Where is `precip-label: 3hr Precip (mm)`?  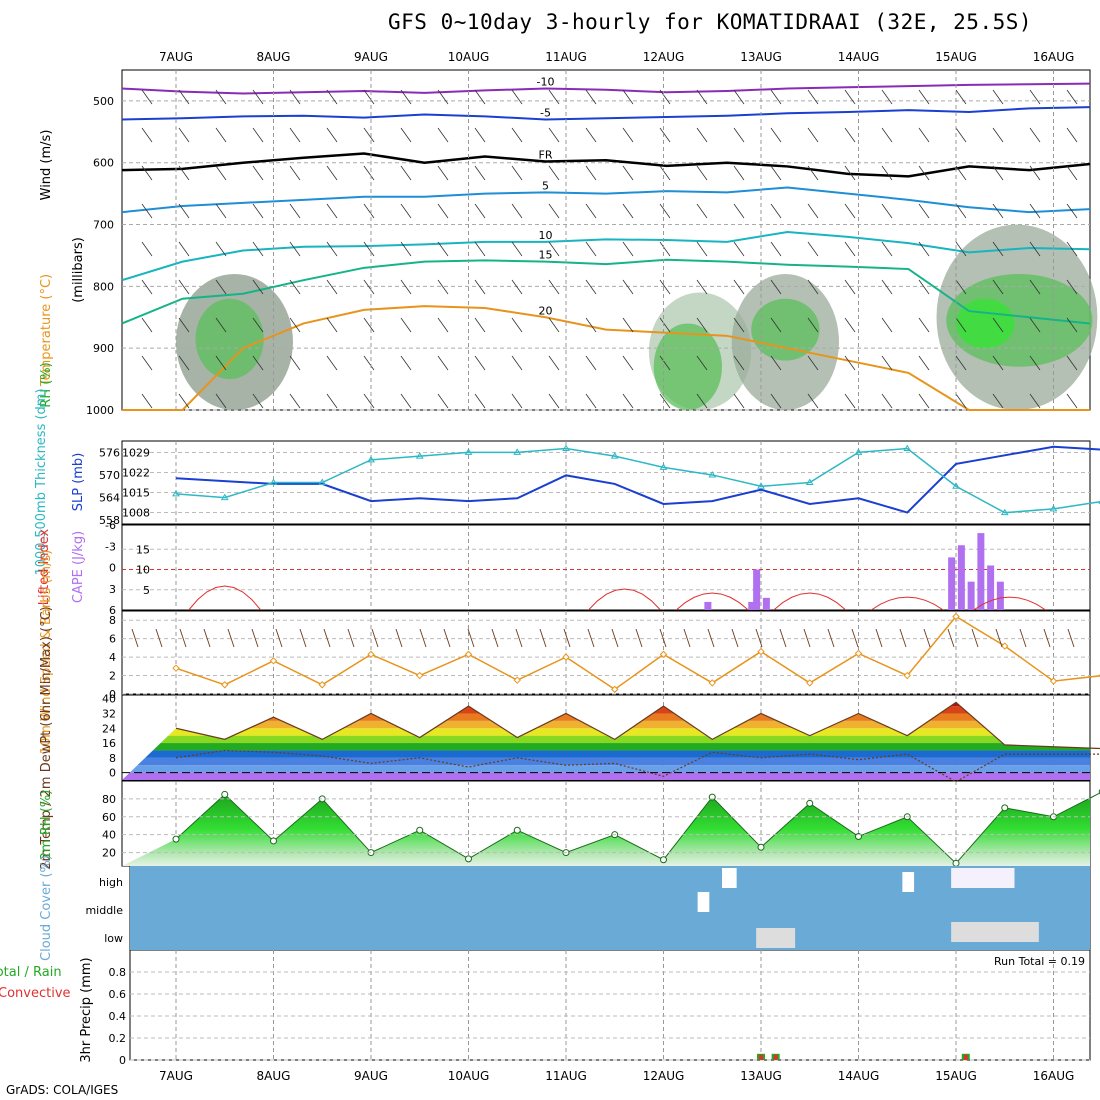
precip-label: 3hr Precip (mm) is located at coordinates (86, 1009).